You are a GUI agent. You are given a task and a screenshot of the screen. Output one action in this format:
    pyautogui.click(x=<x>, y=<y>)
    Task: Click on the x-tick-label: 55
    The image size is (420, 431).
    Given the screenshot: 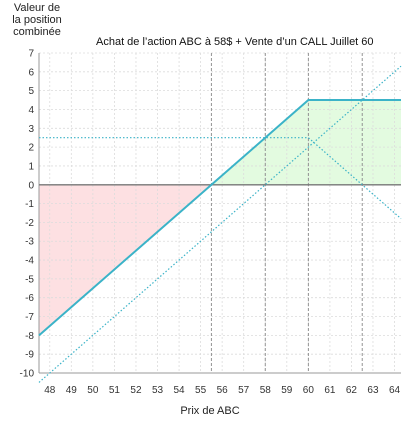 What is the action you would take?
    pyautogui.click(x=201, y=390)
    